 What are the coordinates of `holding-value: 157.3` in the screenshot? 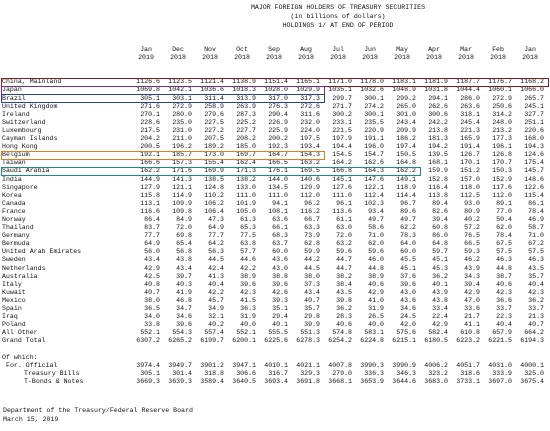 It's located at (182, 163).